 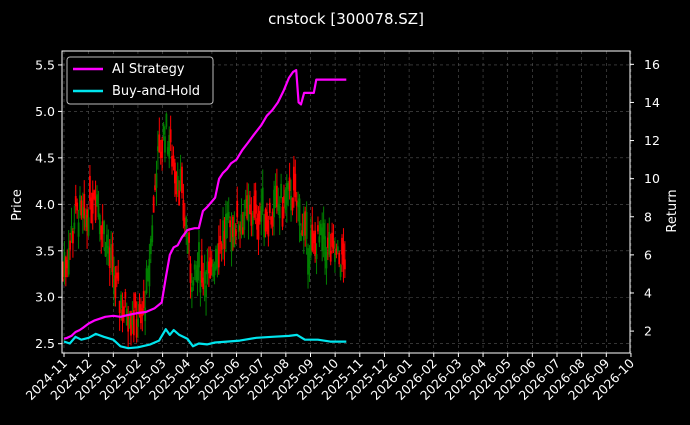 I want to click on series-line-buy-and-hold, so click(x=205, y=339).